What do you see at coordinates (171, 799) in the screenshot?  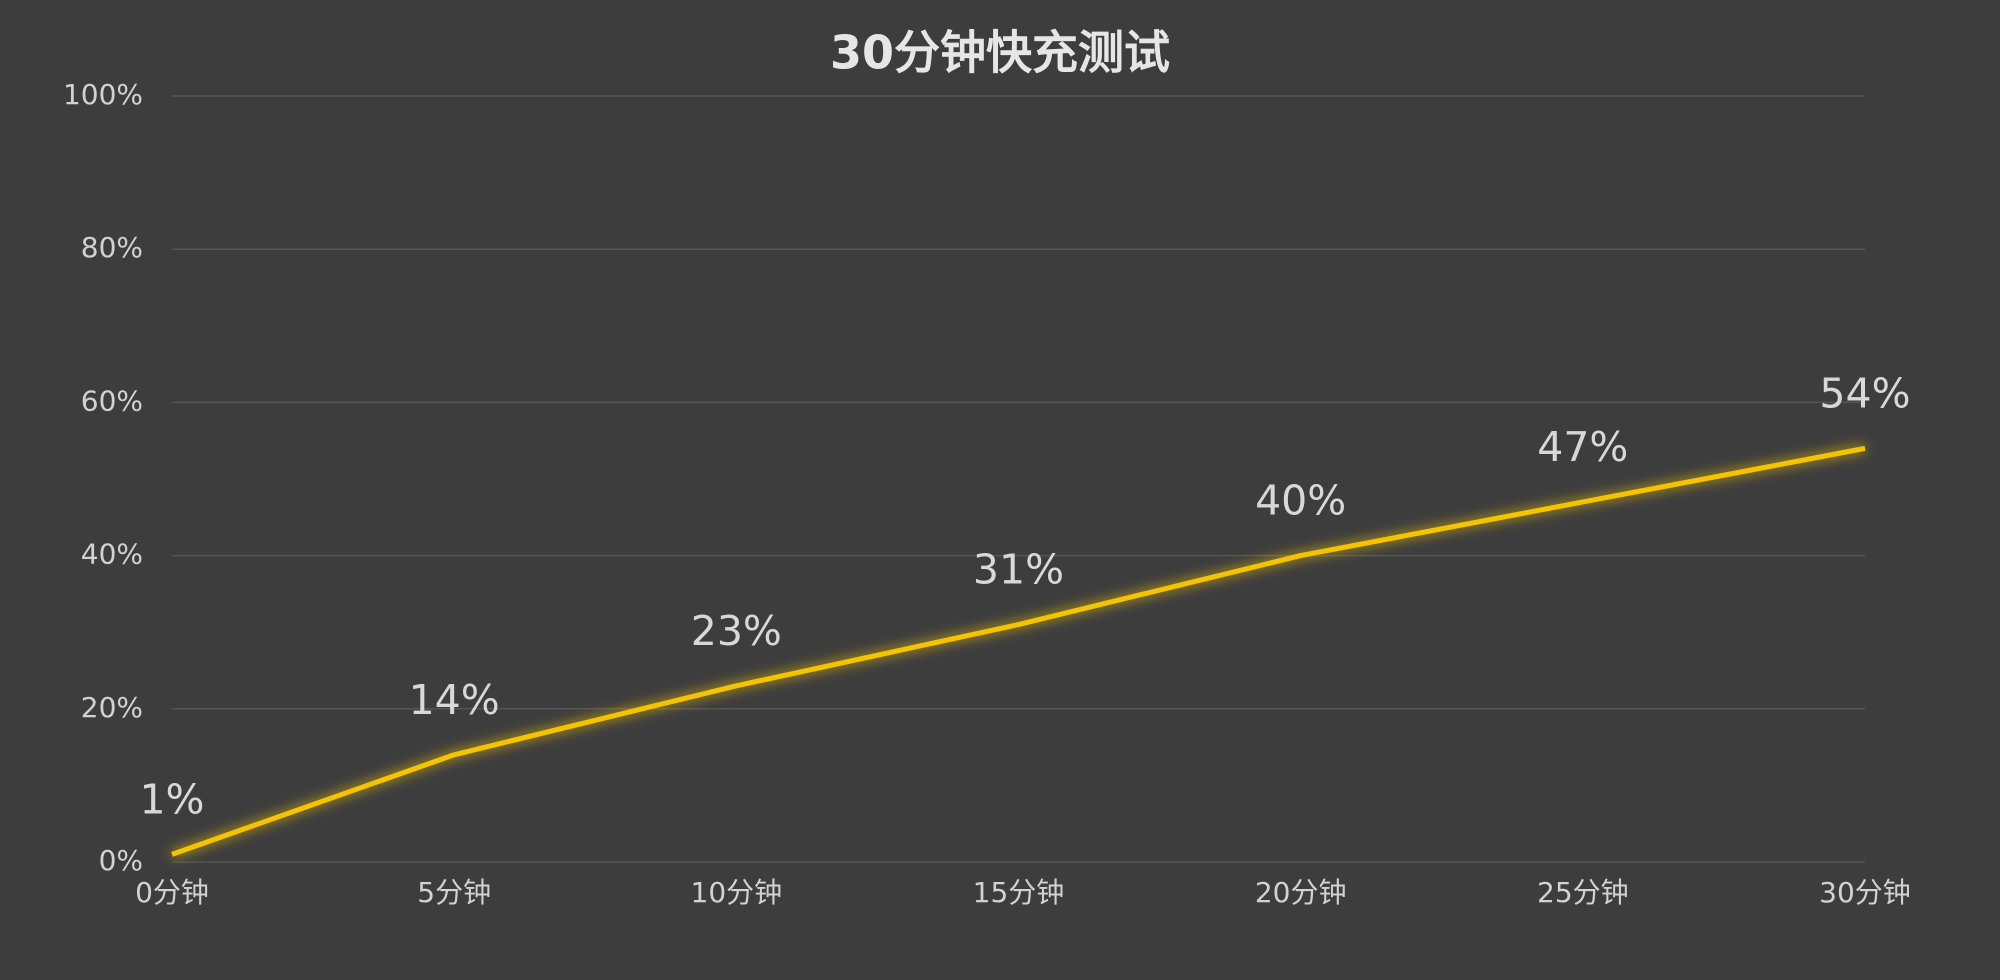 I see `data-label: 1%` at bounding box center [171, 799].